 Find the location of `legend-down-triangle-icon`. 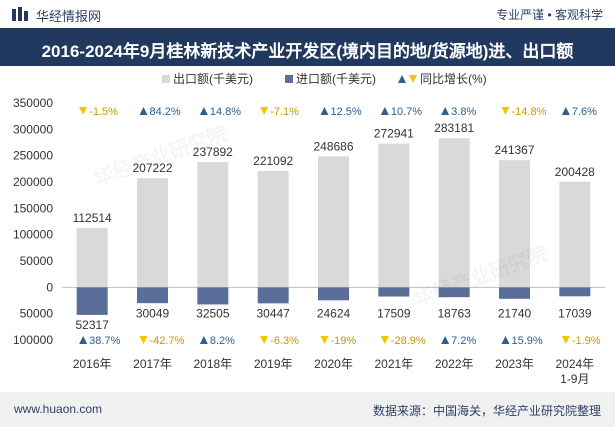

legend-down-triangle-icon is located at coordinates (413, 79).